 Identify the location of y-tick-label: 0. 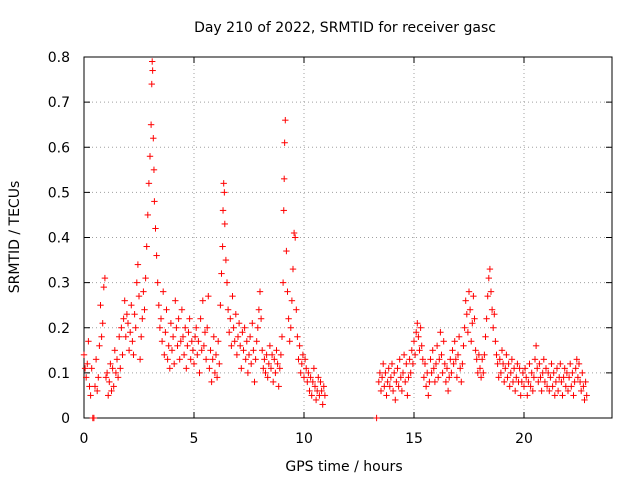
(65, 419).